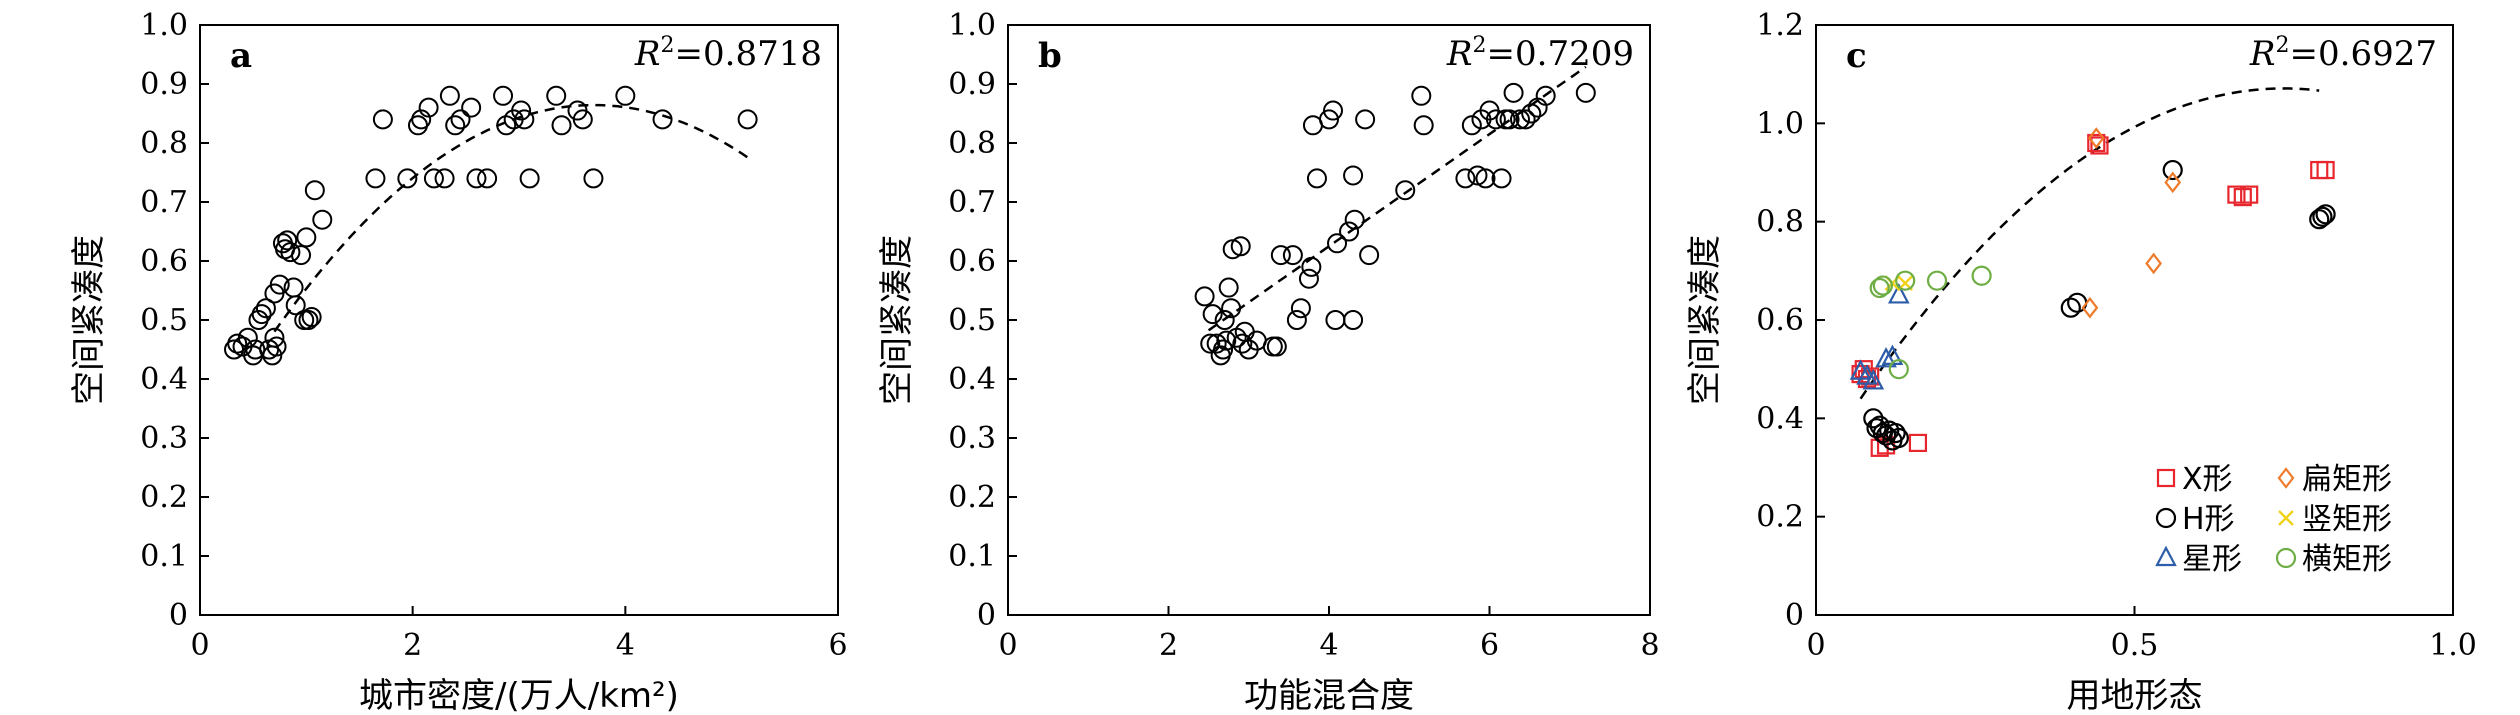  Describe the element at coordinates (2207, 479) in the screenshot. I see `legend-label-x: X形` at that location.